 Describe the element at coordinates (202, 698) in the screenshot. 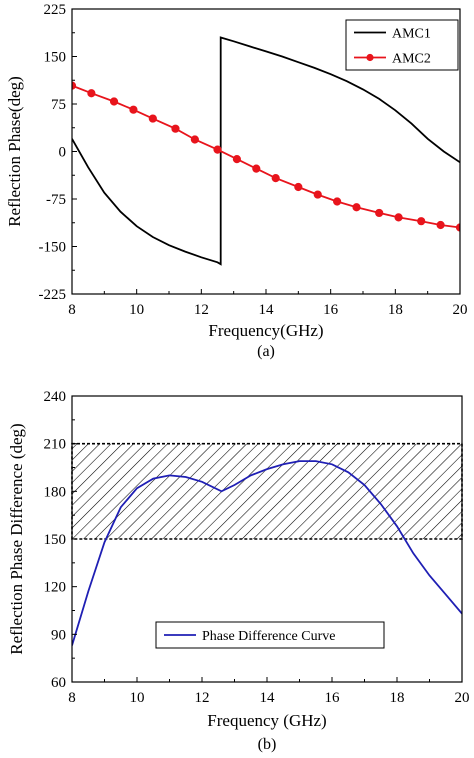

I see `chart-b-x-tick-label: 12` at that location.